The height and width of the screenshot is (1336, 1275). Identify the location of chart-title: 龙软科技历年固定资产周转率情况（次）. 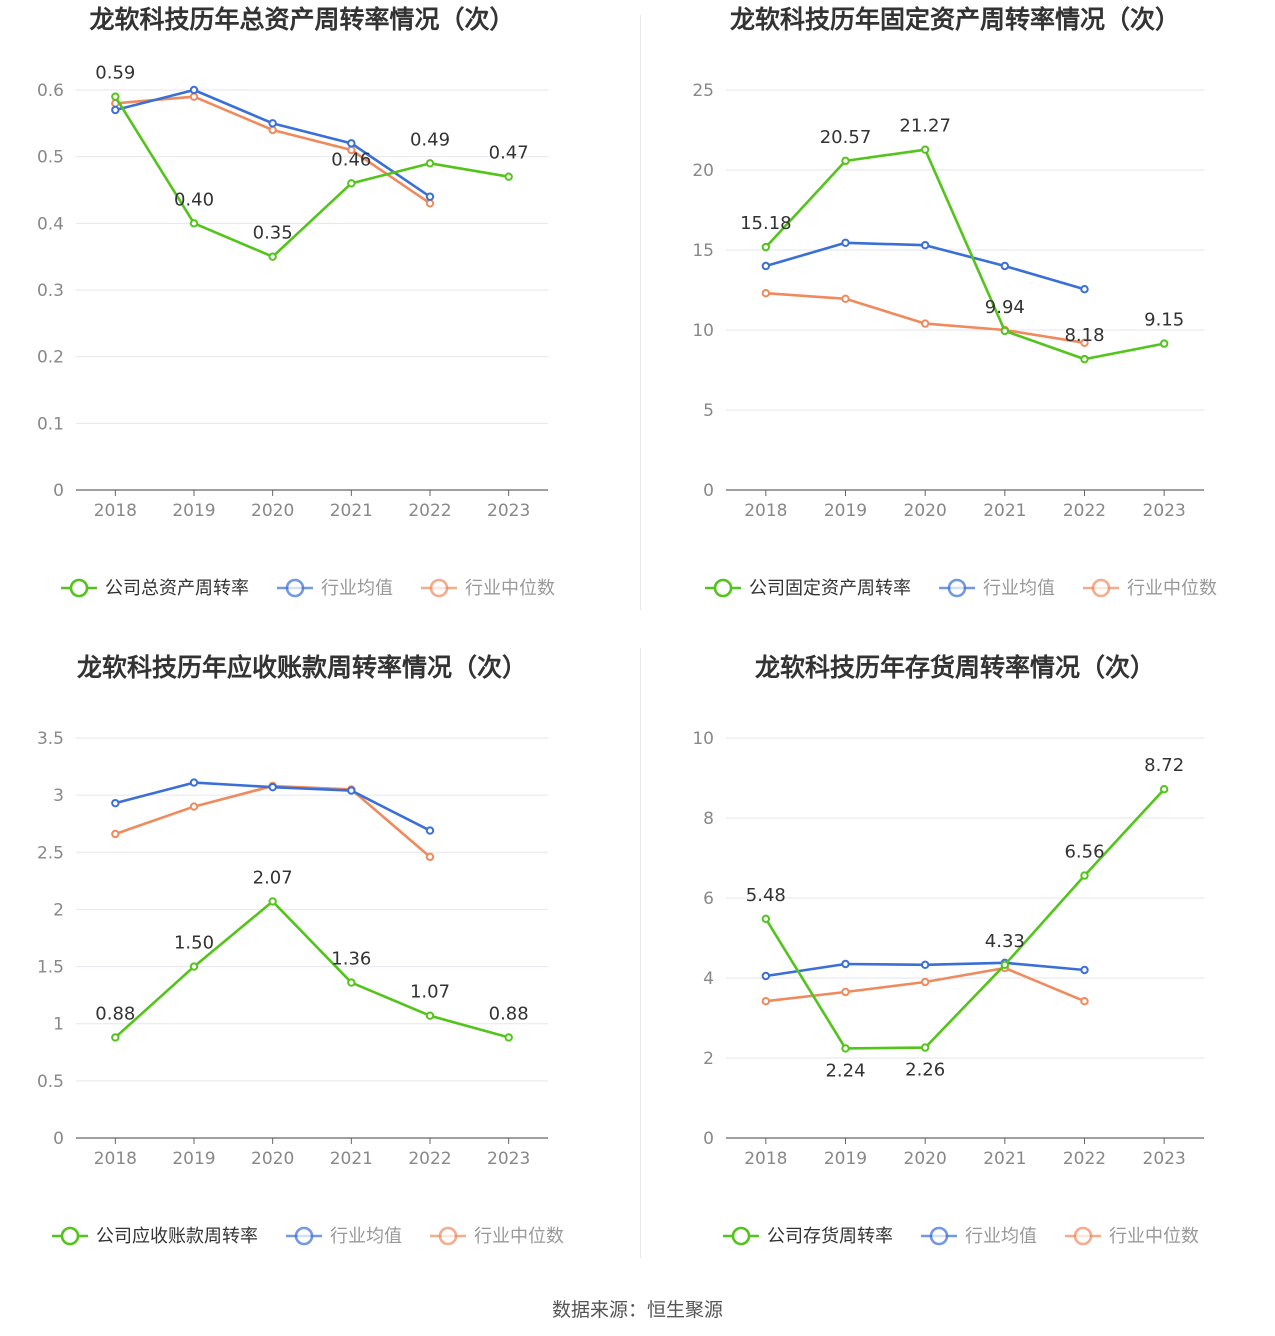
(955, 19).